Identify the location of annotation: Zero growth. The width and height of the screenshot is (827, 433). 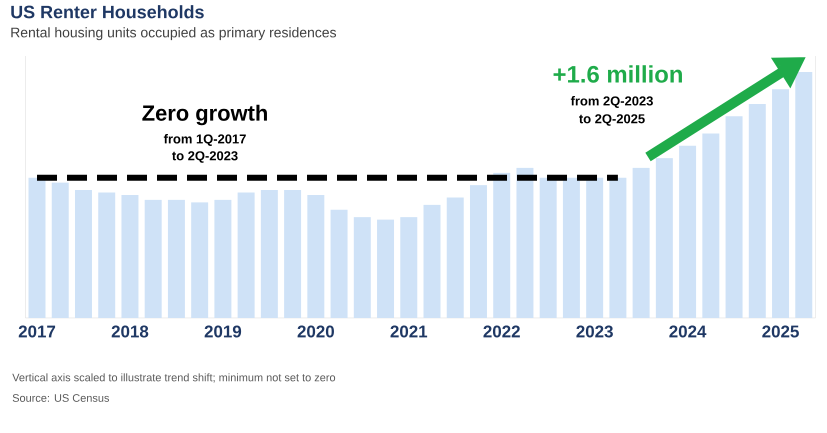
(204, 115).